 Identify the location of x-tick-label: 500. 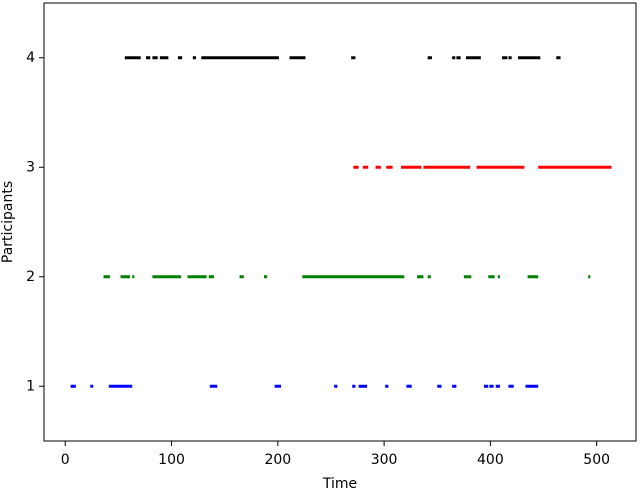
(596, 460).